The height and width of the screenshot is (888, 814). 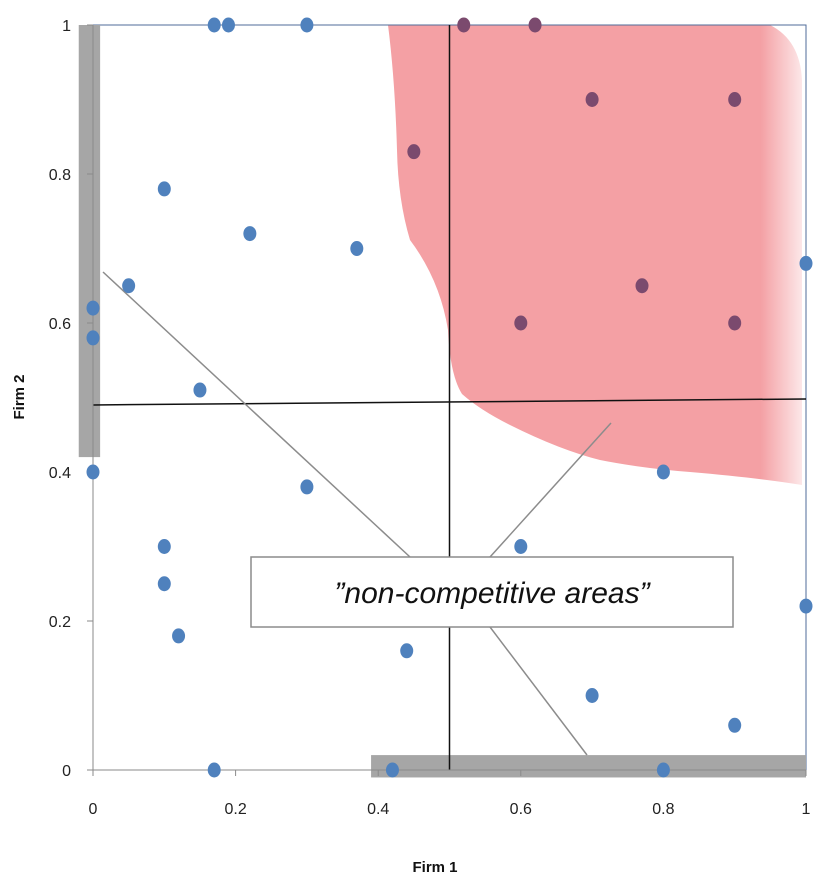 I want to click on y-tick-label: 1, so click(x=66, y=26).